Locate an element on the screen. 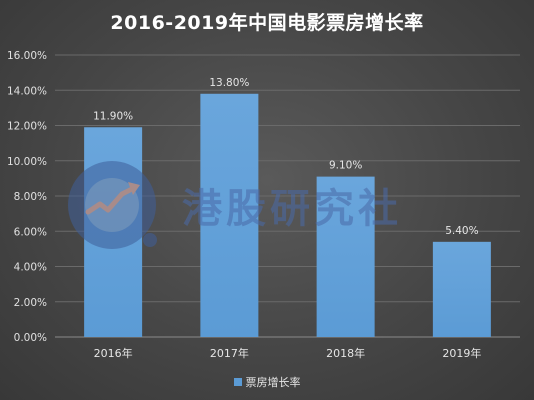  x-tick-label: 2016年 is located at coordinates (113, 353).